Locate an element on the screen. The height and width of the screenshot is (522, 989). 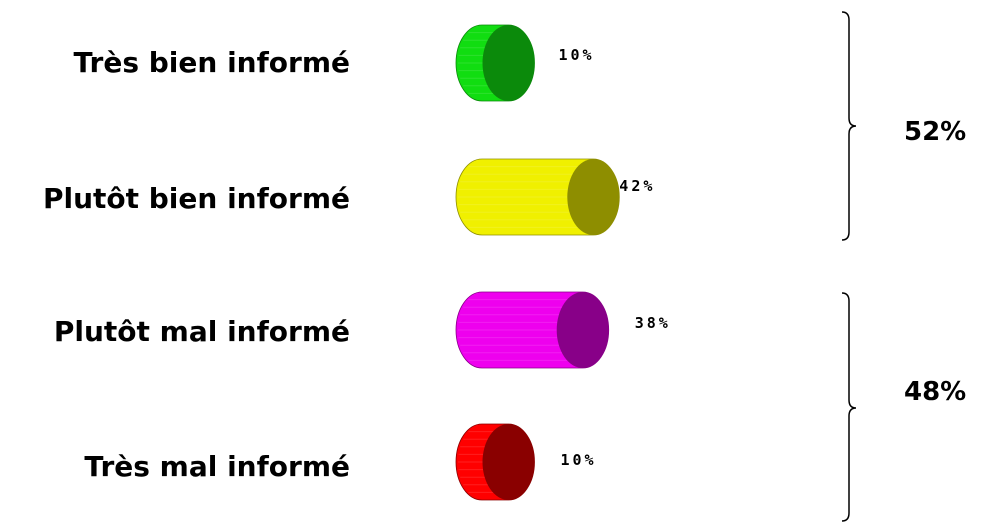
category-label: Plutôt mal informé is located at coordinates (202, 331).